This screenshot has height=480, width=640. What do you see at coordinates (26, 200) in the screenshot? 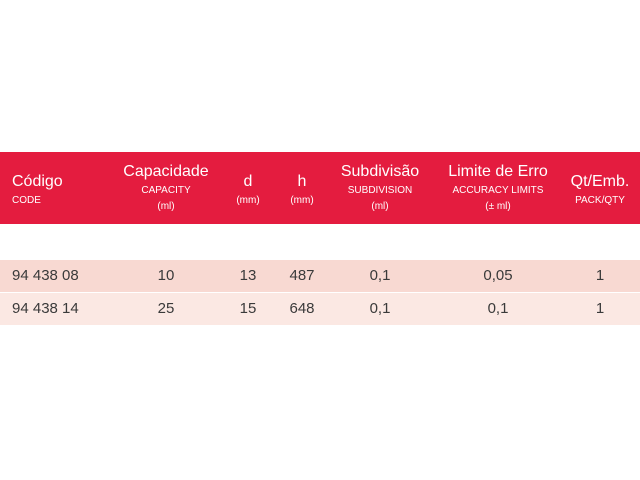
I see `header-code-sublabel: CODE` at bounding box center [26, 200].